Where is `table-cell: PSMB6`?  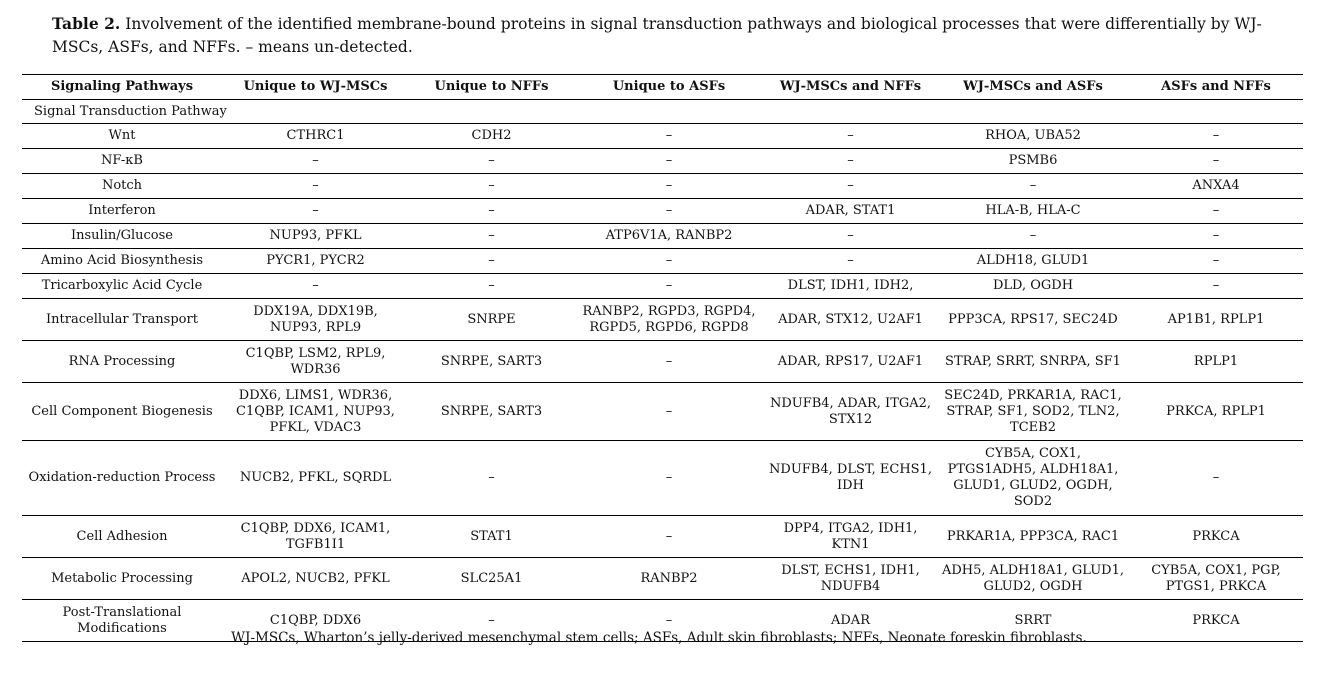
table-cell: PSMB6 is located at coordinates (1033, 161).